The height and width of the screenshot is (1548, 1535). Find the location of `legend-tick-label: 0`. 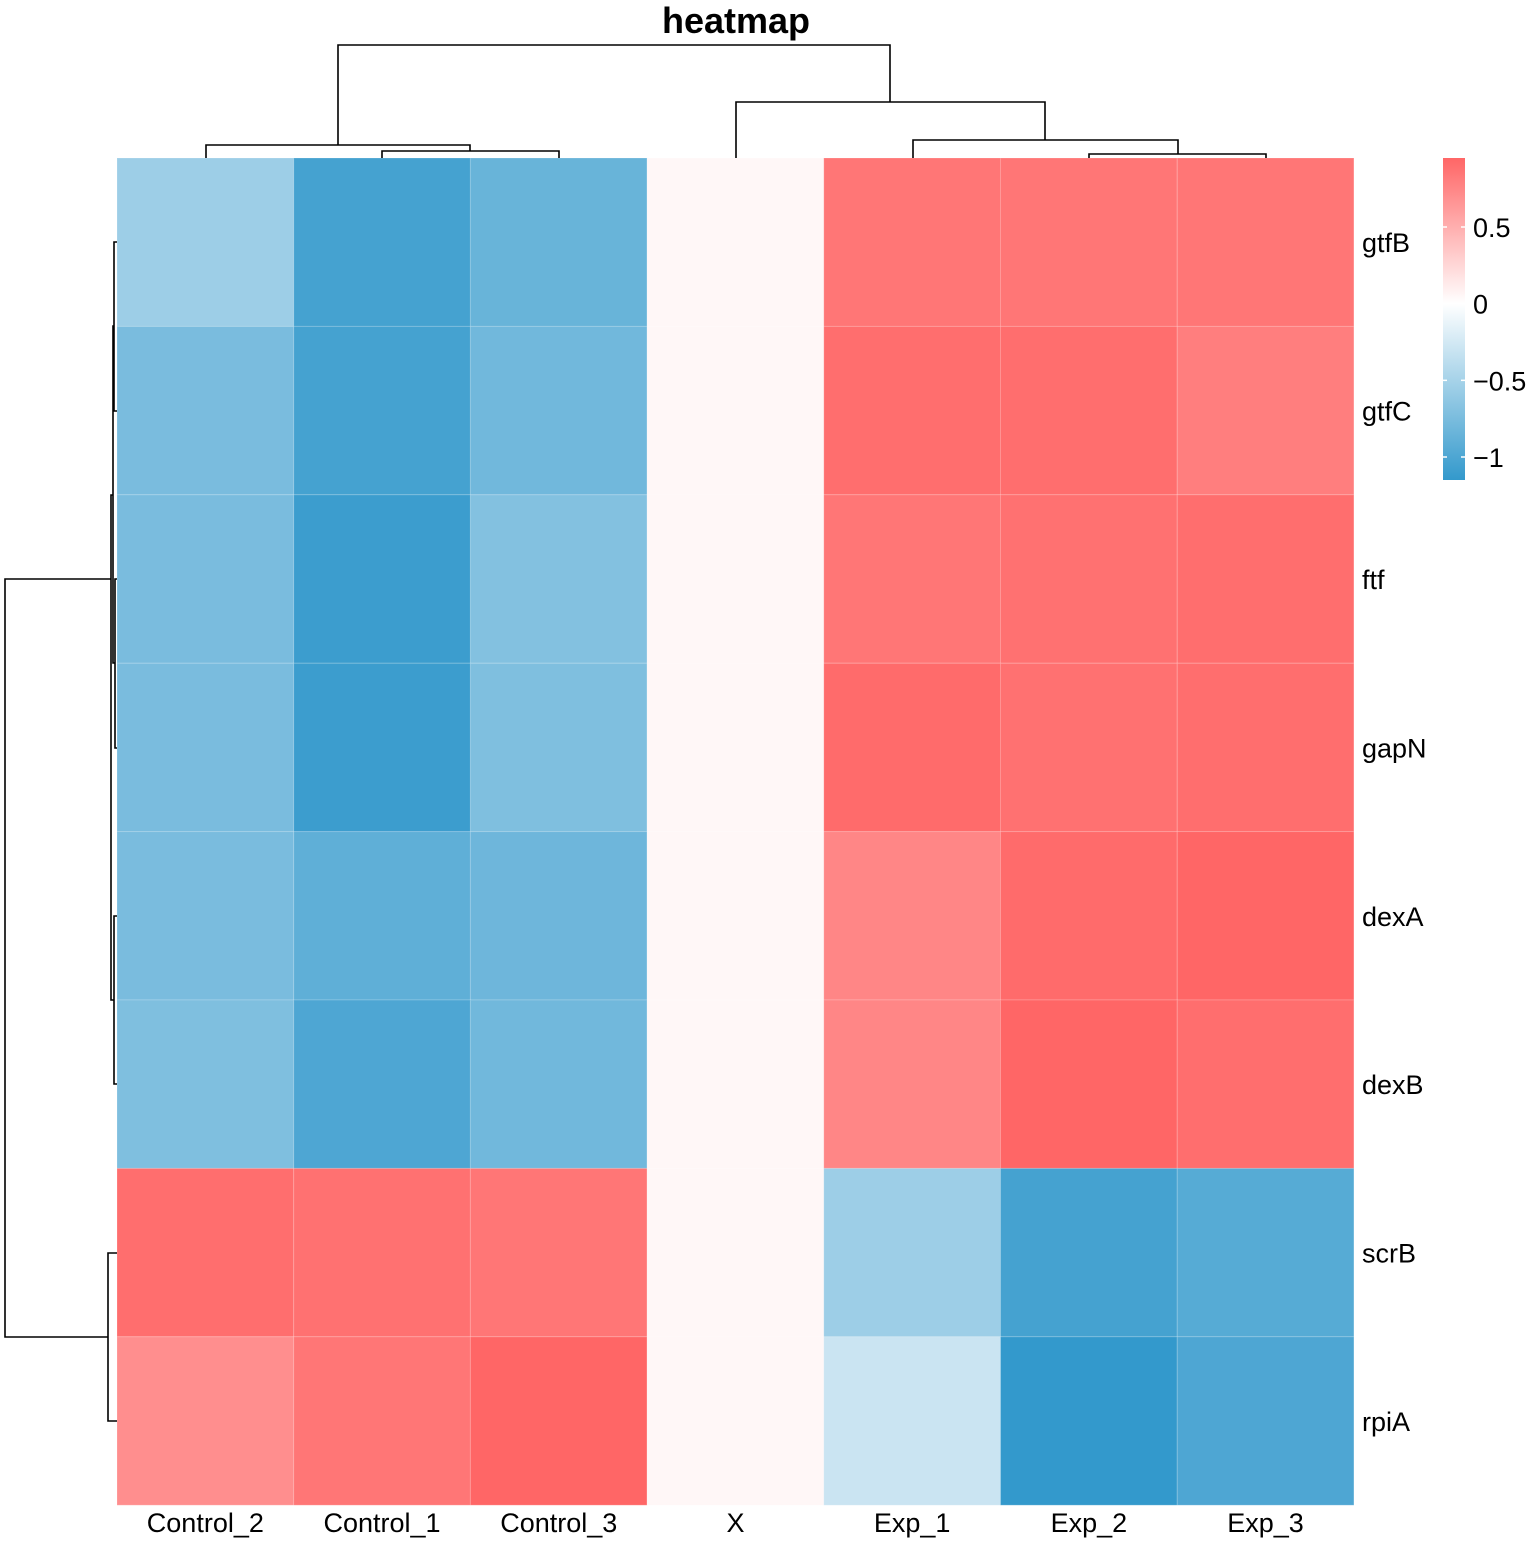

legend-tick-label: 0 is located at coordinates (1480, 305).